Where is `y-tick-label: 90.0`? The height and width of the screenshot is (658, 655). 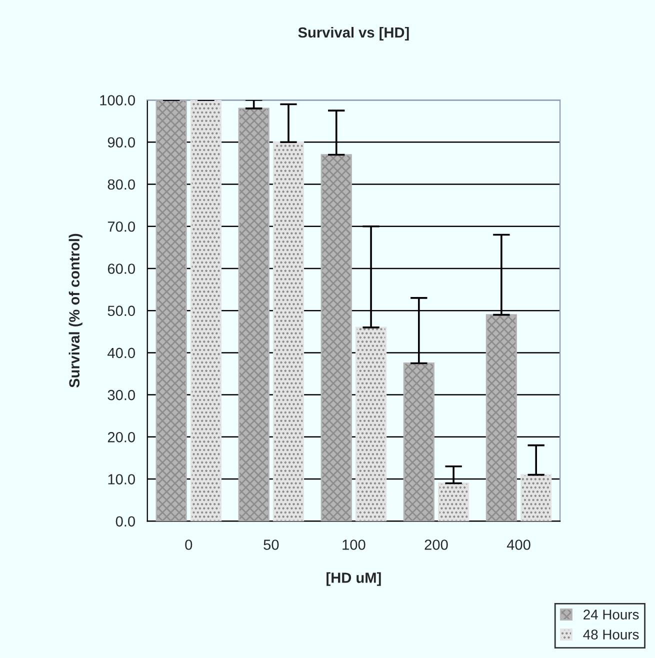
y-tick-label: 90.0 is located at coordinates (121, 142).